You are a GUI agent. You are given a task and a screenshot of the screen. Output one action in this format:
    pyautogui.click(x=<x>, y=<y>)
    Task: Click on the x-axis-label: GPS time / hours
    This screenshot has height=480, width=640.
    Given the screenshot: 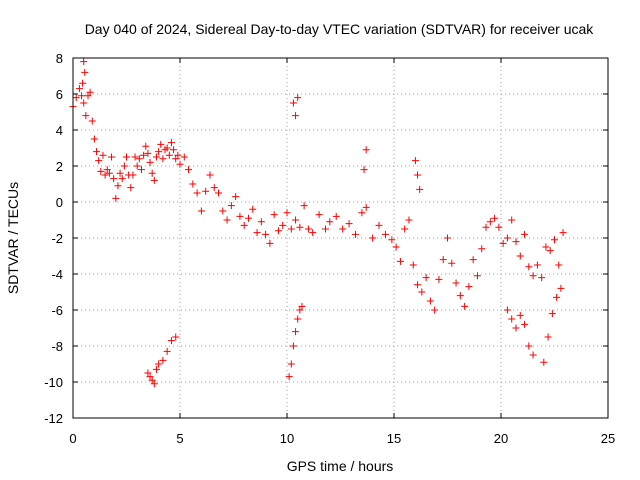 What is the action you would take?
    pyautogui.click(x=340, y=466)
    